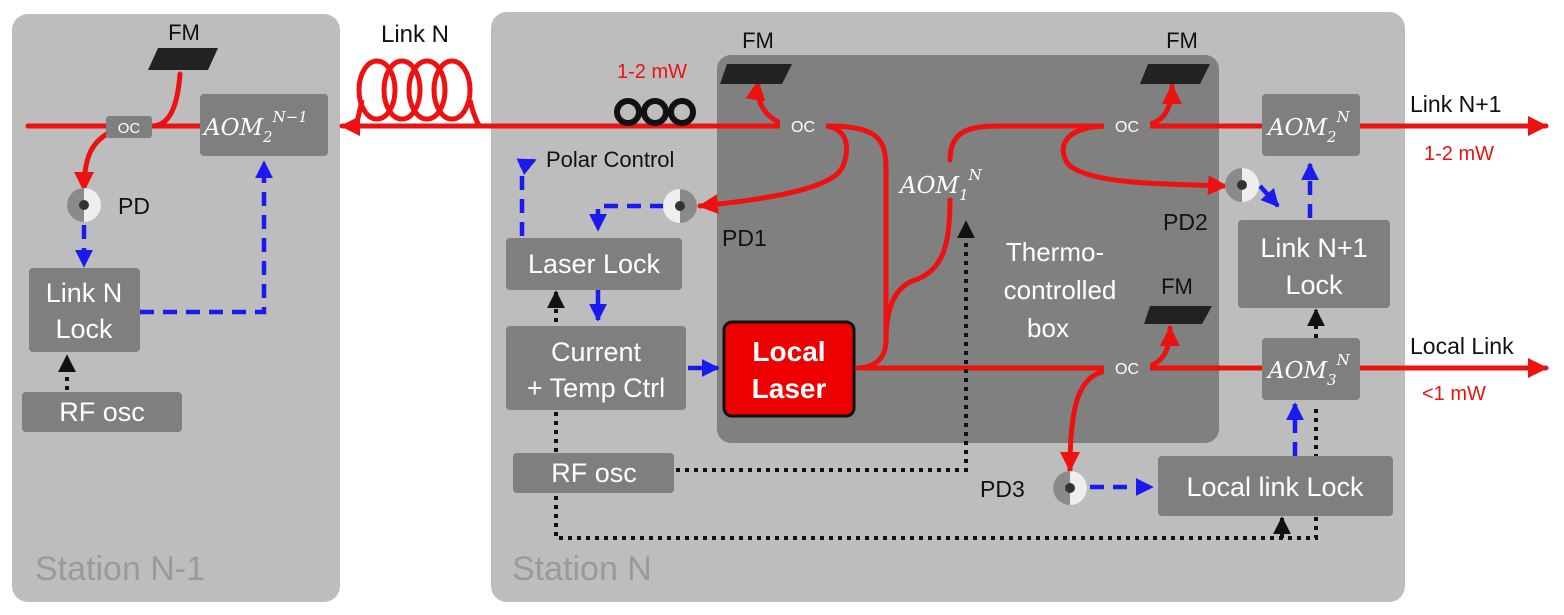  What do you see at coordinates (84, 310) in the screenshot?
I see `link-n-lock-box: Link N Lock` at bounding box center [84, 310].